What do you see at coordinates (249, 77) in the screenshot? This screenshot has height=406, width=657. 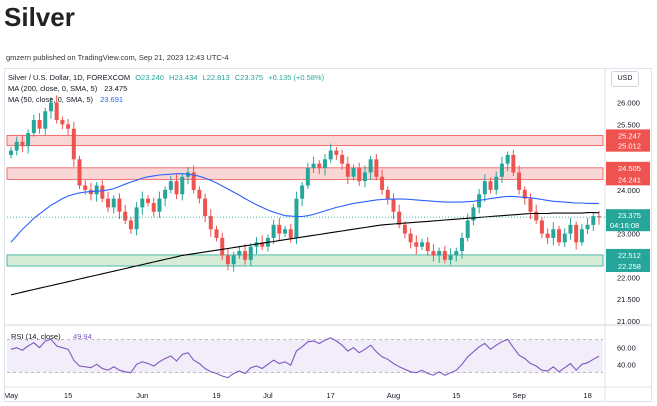 I see `ohlc-close: C23.375` at bounding box center [249, 77].